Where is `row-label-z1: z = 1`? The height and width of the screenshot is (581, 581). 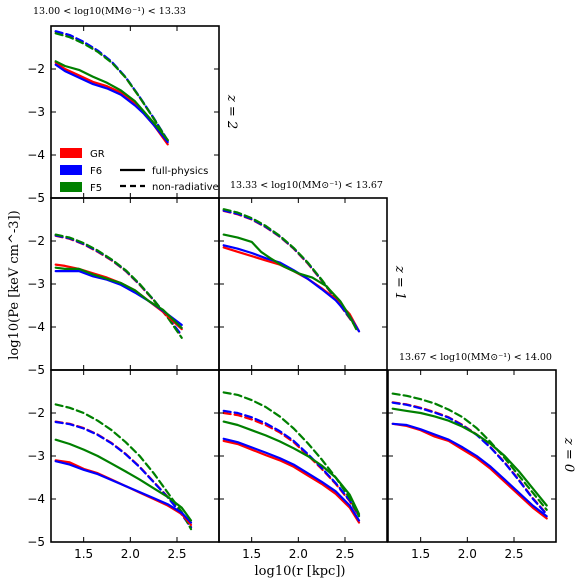
row-label-z1: z = 1 is located at coordinates (399, 282).